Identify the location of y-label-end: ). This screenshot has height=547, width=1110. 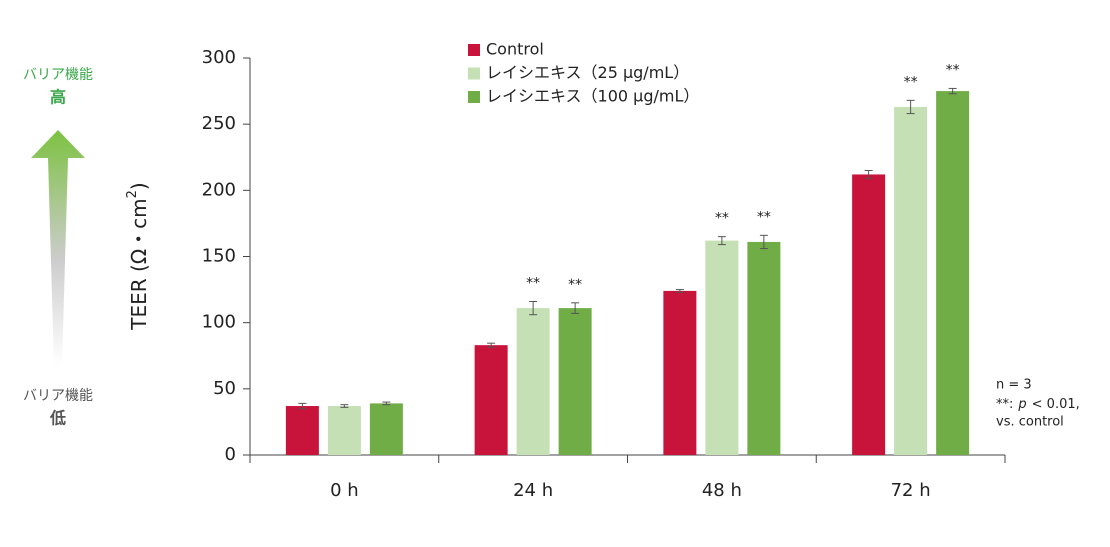
(139, 186).